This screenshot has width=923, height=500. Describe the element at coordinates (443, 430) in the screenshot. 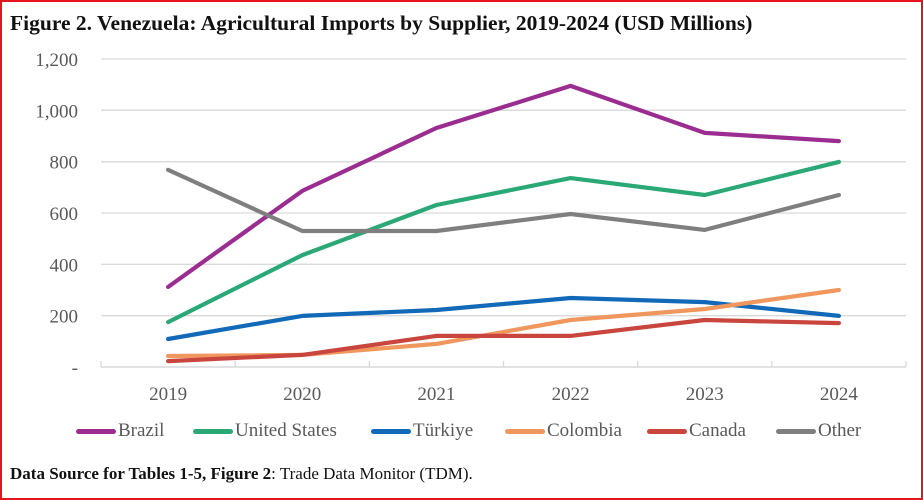

I see `legend-label: Türkiye` at that location.